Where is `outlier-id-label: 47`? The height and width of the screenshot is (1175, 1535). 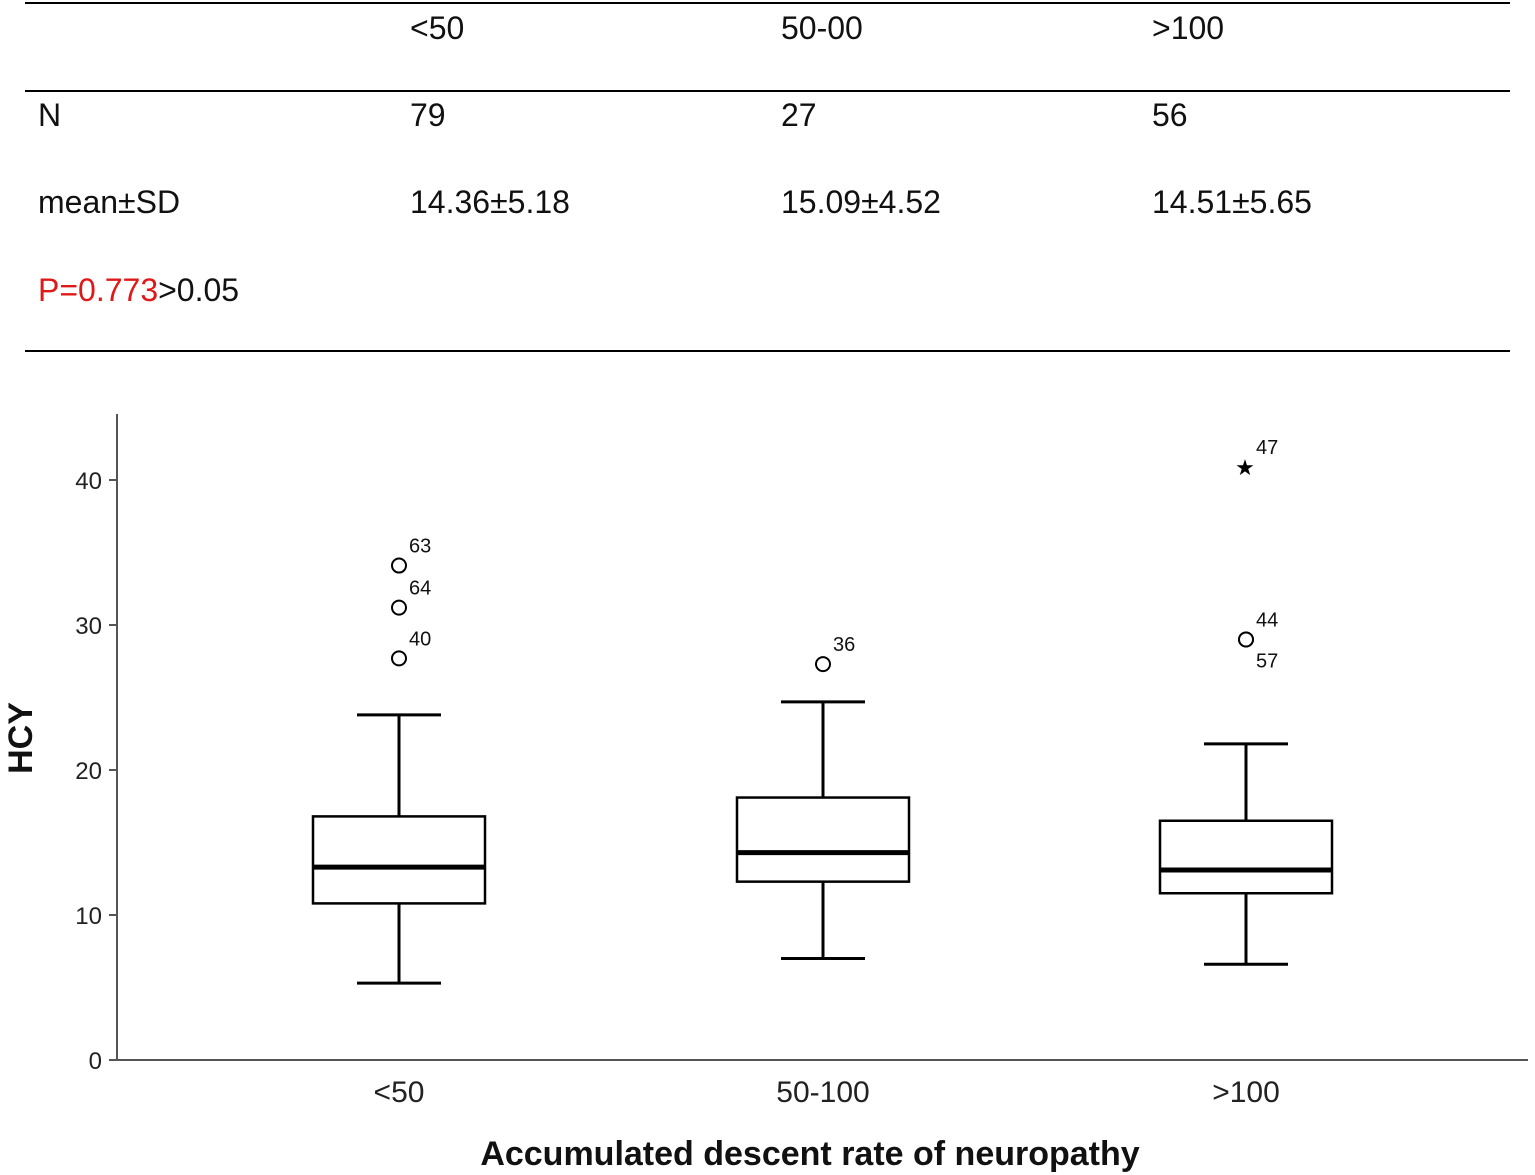 outlier-id-label: 47 is located at coordinates (1267, 448).